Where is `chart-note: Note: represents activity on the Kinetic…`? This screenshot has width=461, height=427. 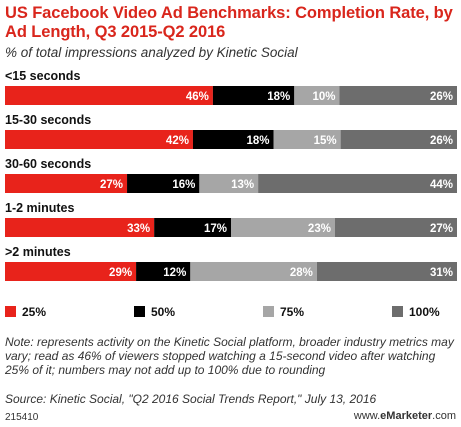
chart-note: Note: represents activity on the Kinetic… is located at coordinates (229, 356).